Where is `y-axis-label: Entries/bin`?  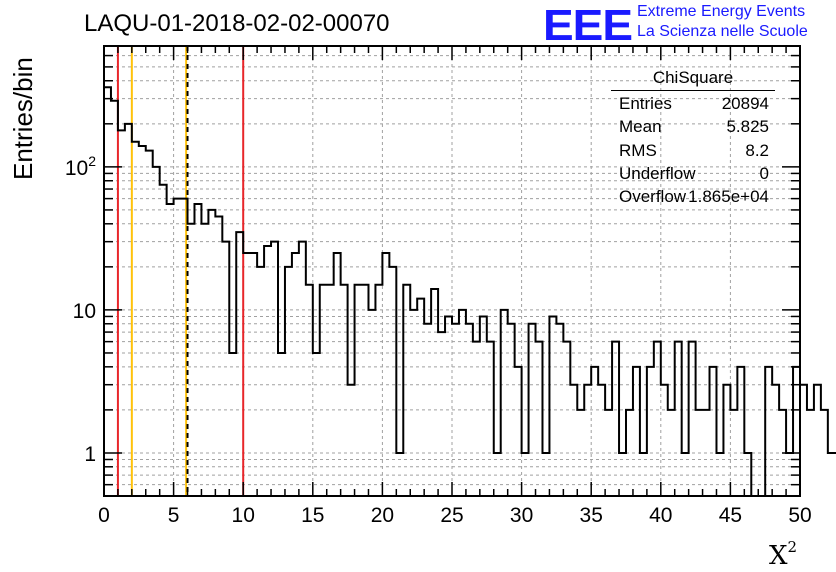
y-axis-label: Entries/bin is located at coordinates (23, 118).